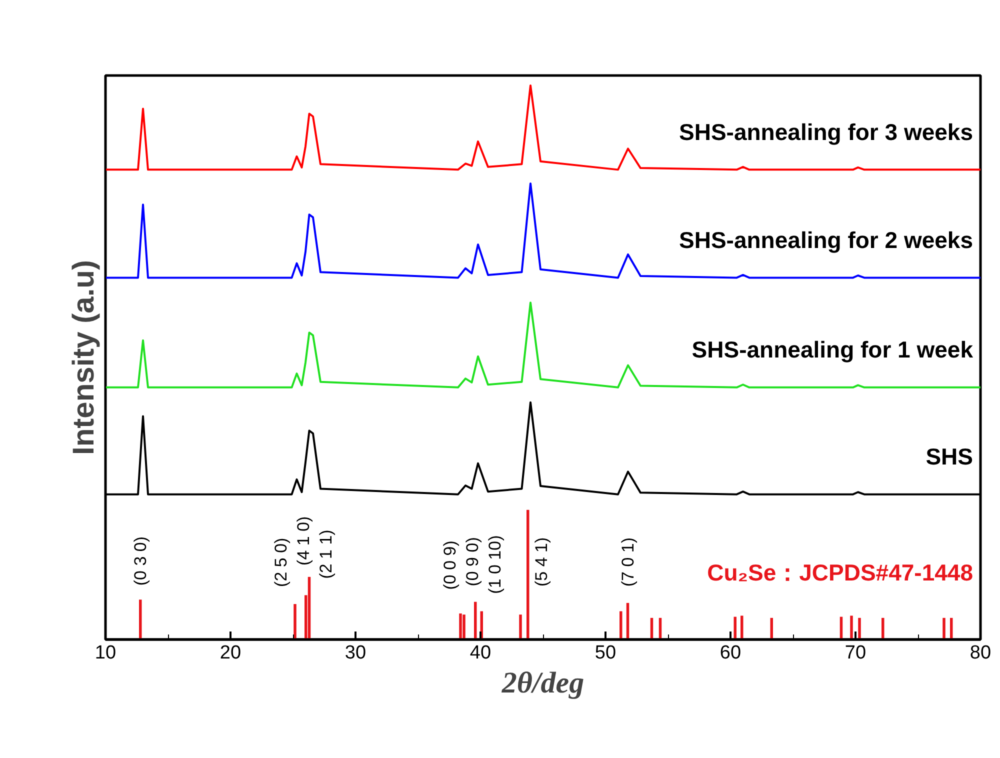 The width and height of the screenshot is (1000, 758). Describe the element at coordinates (826, 131) in the screenshot. I see `series-label: SHS-annealing for 3 weeks` at that location.